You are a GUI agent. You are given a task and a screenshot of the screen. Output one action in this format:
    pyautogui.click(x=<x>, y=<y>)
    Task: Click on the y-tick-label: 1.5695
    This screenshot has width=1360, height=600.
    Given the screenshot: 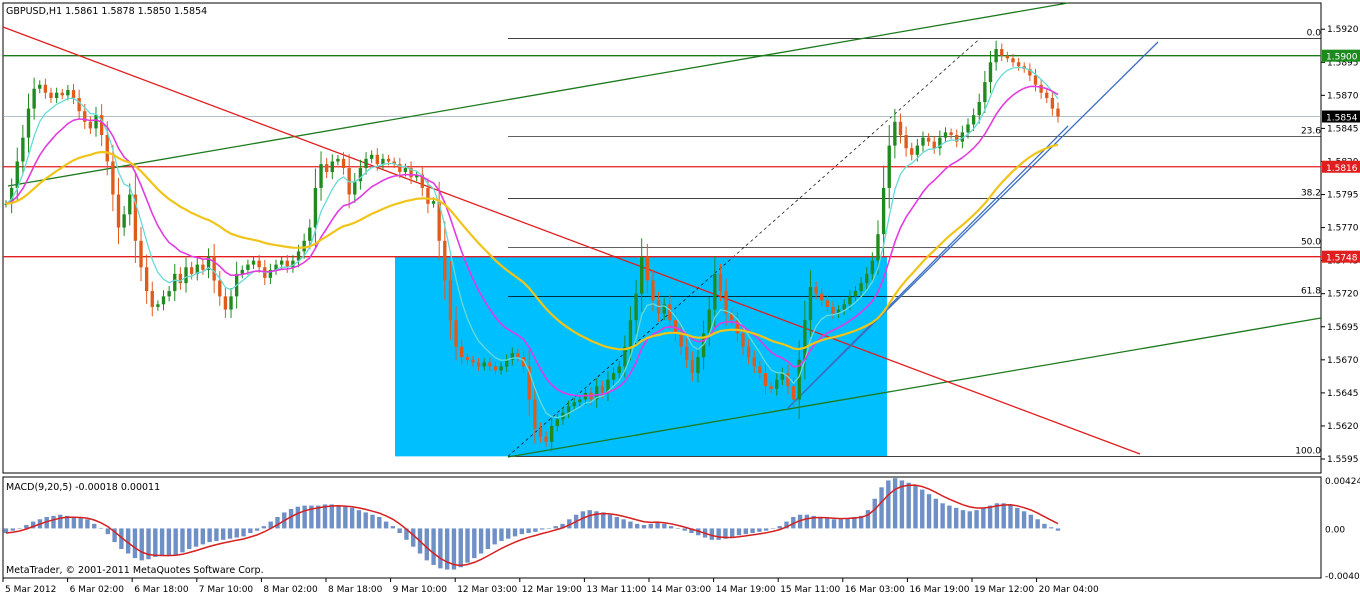 What is the action you would take?
    pyautogui.click(x=1343, y=328)
    